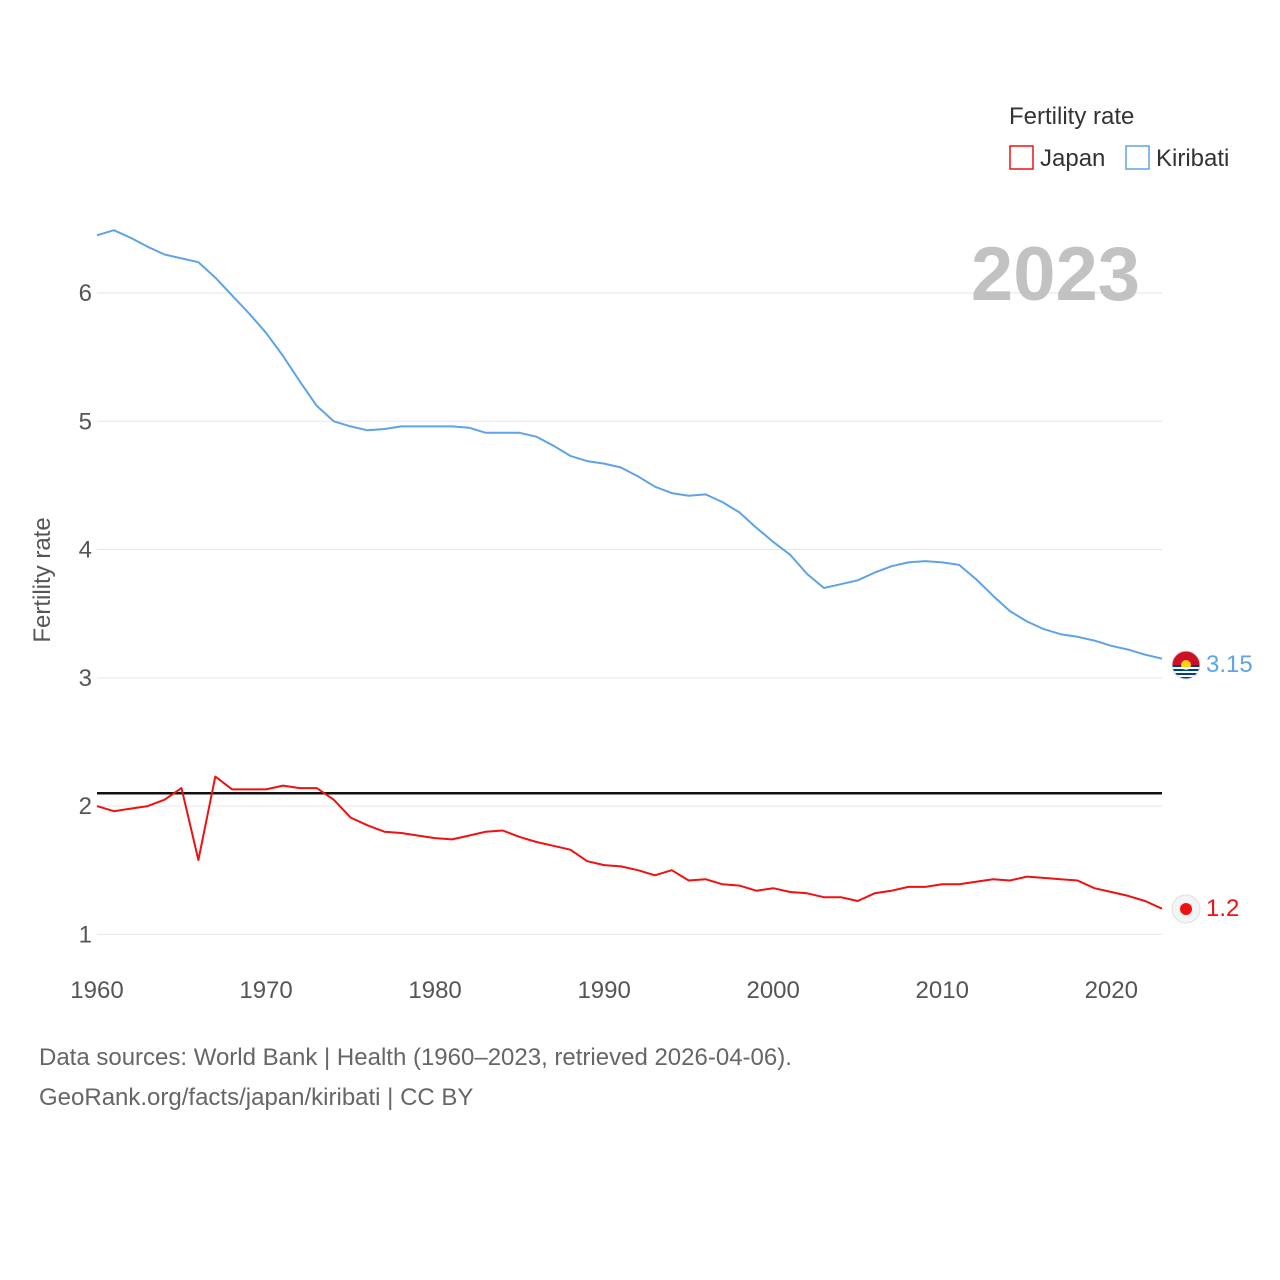  What do you see at coordinates (1071, 116) in the screenshot?
I see `legend-title: Fertility rate` at bounding box center [1071, 116].